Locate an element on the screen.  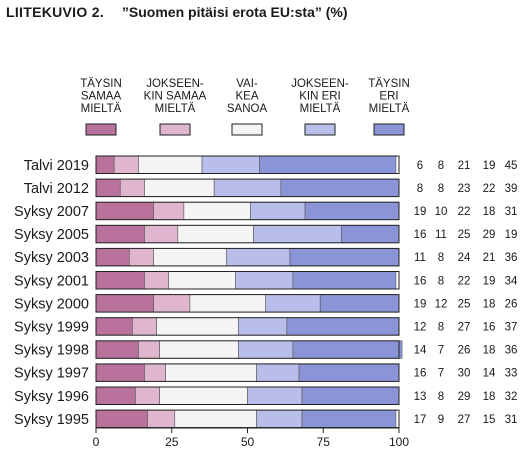
category-label: Syksy 2007 is located at coordinates (51, 212).